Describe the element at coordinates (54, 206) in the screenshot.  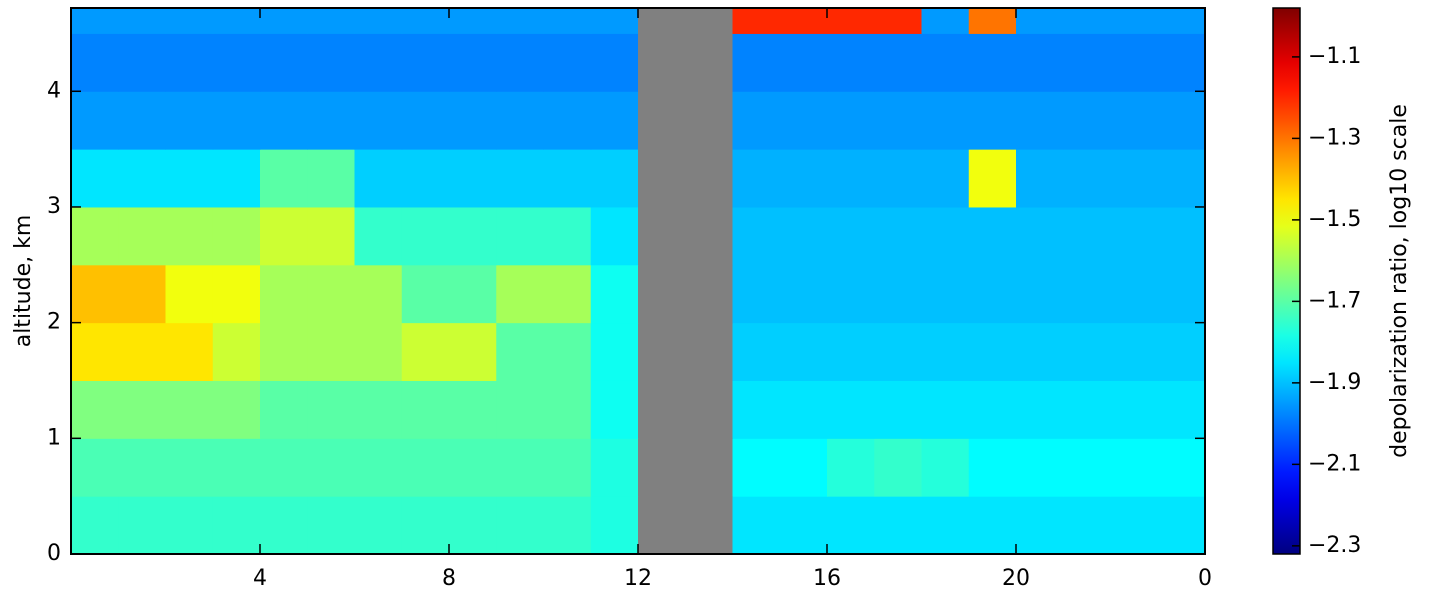
I see `y-tick-label: 3` at that location.